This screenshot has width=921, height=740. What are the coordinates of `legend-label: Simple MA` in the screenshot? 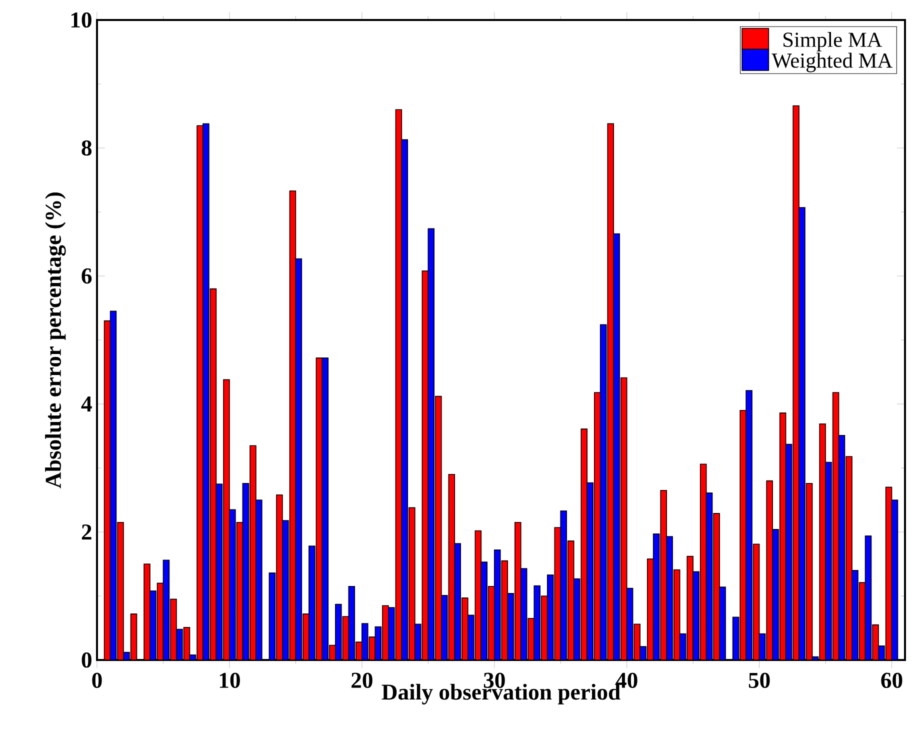 It's located at (833, 42).